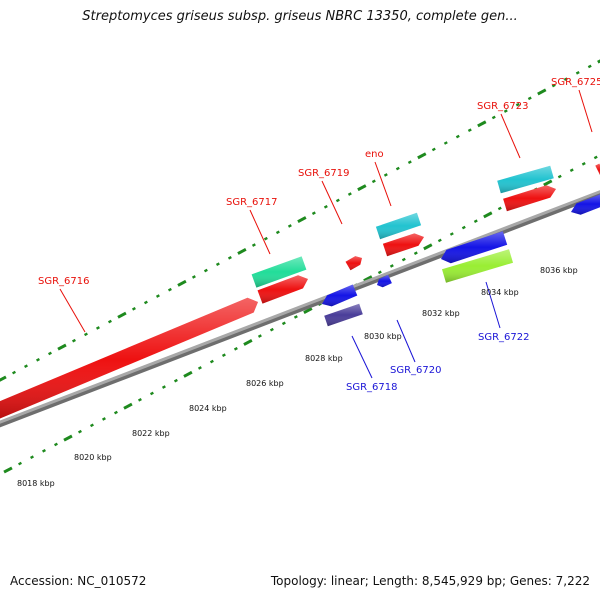  I want to click on gene-right-edge, so click(585, 204).